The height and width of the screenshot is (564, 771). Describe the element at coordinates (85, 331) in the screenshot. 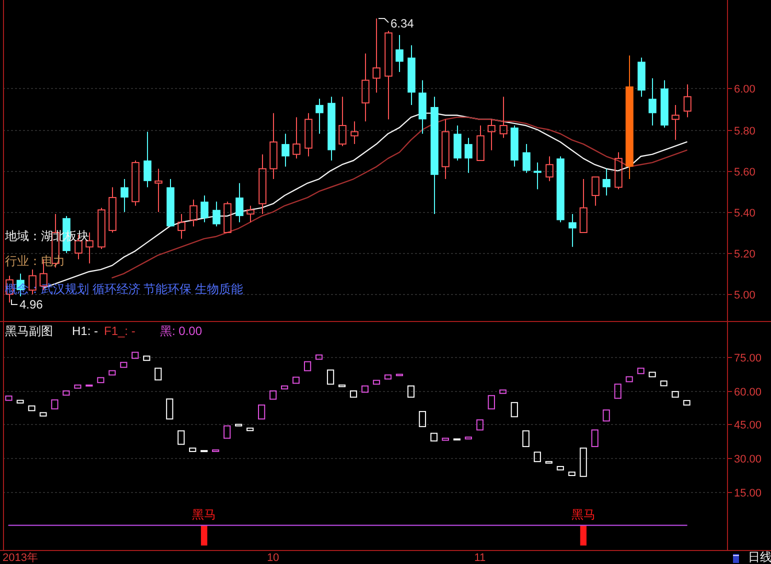

I see `annotation: H1: -` at that location.